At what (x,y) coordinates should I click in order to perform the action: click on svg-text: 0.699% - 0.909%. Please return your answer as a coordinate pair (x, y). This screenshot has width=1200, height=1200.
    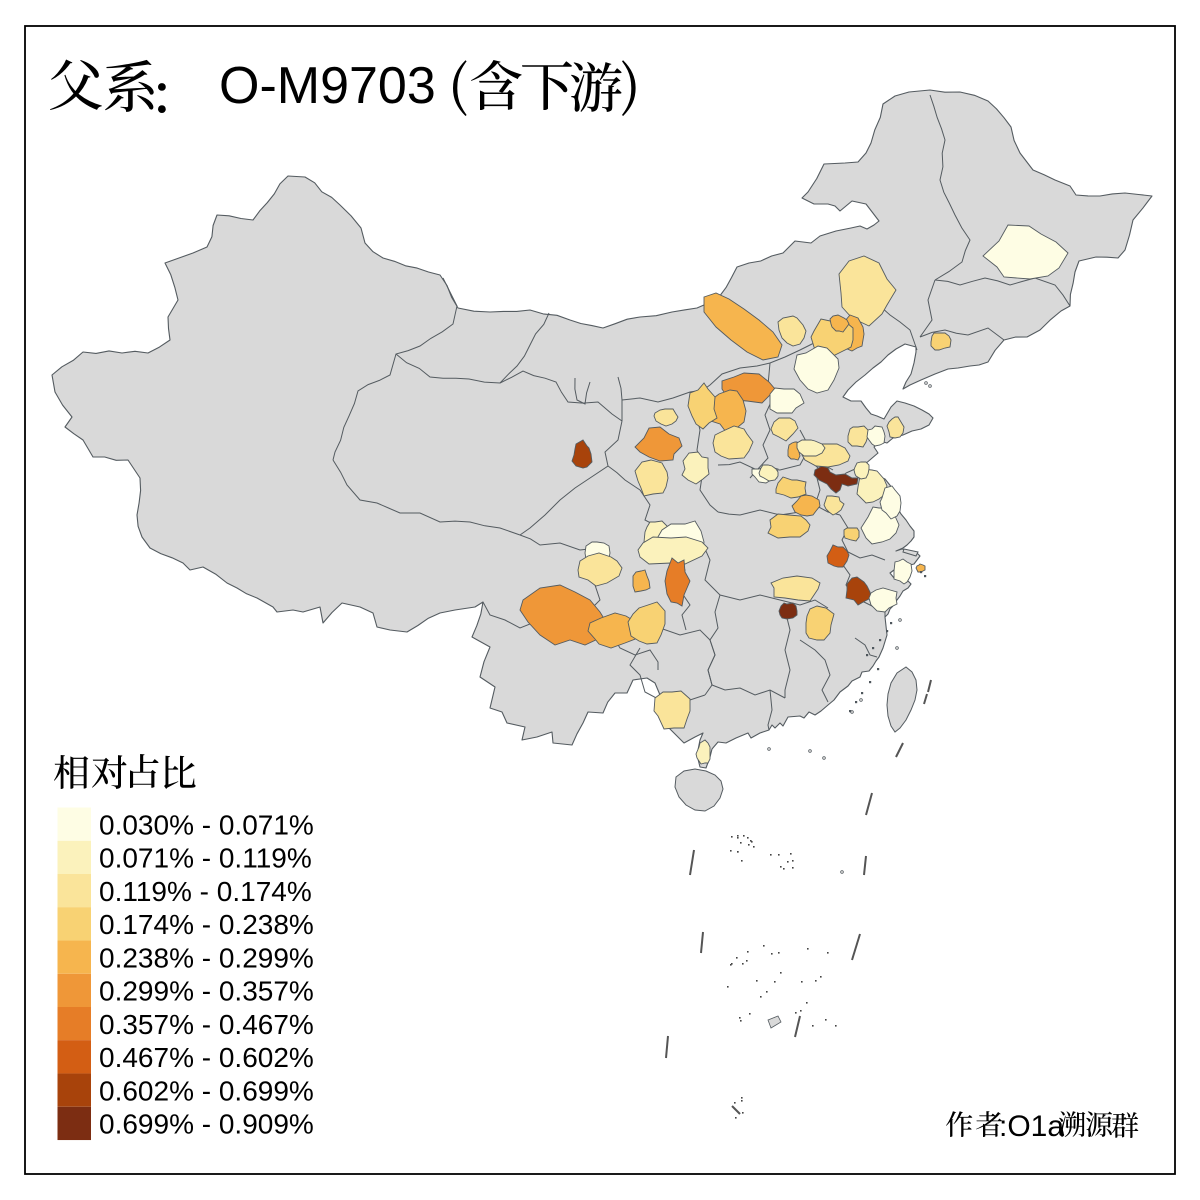
    Looking at the image, I should click on (206, 1124).